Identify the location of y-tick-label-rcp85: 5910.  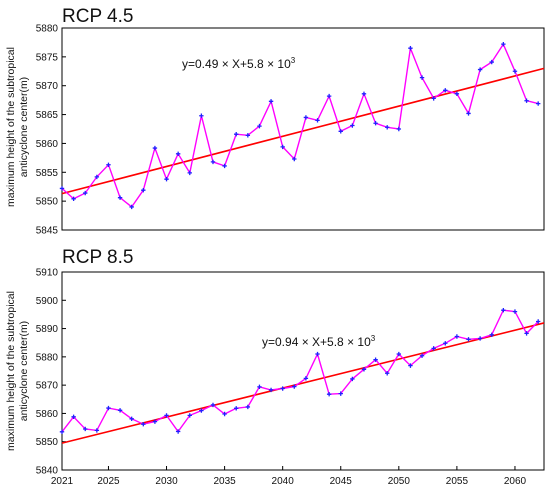
(47, 273).